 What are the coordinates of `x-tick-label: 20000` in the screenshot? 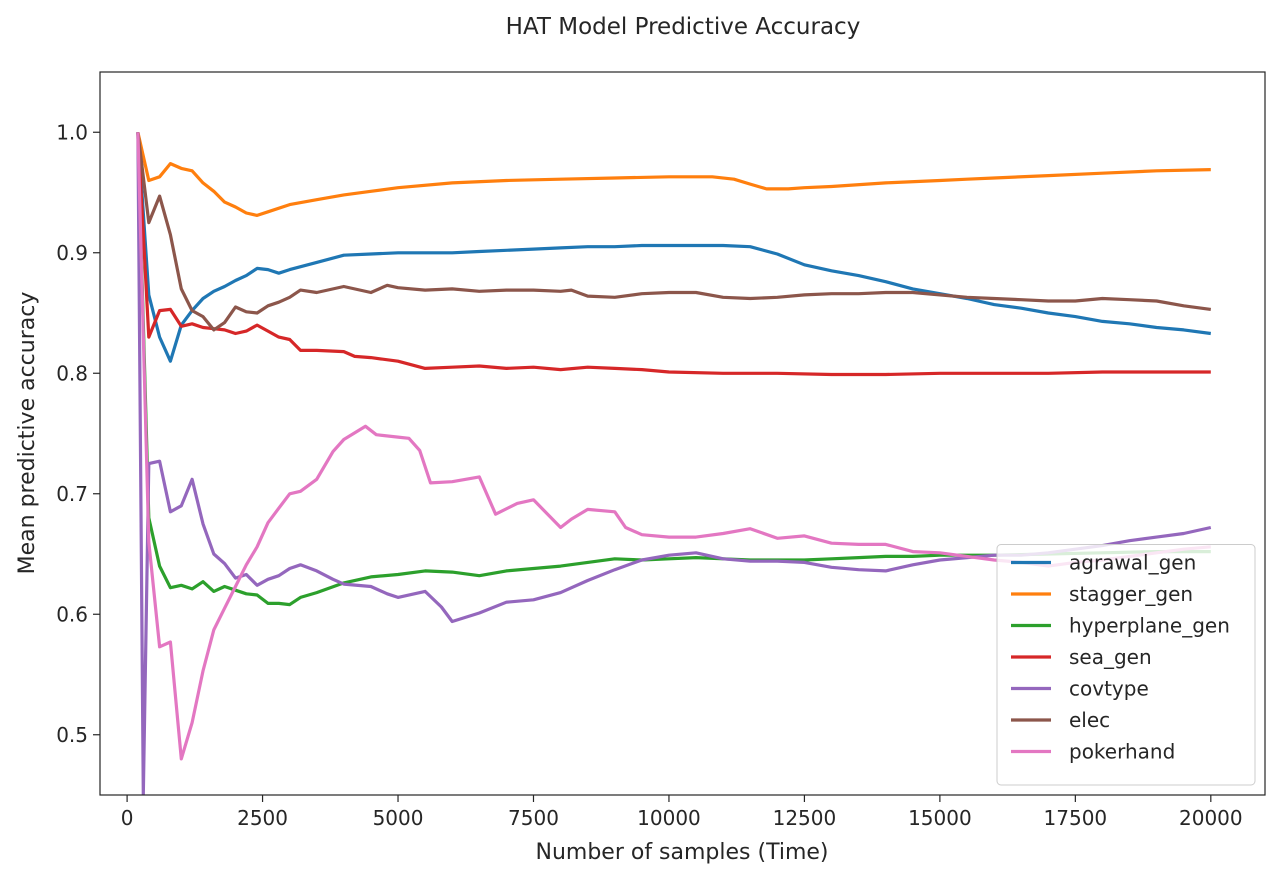 It's located at (1211, 818).